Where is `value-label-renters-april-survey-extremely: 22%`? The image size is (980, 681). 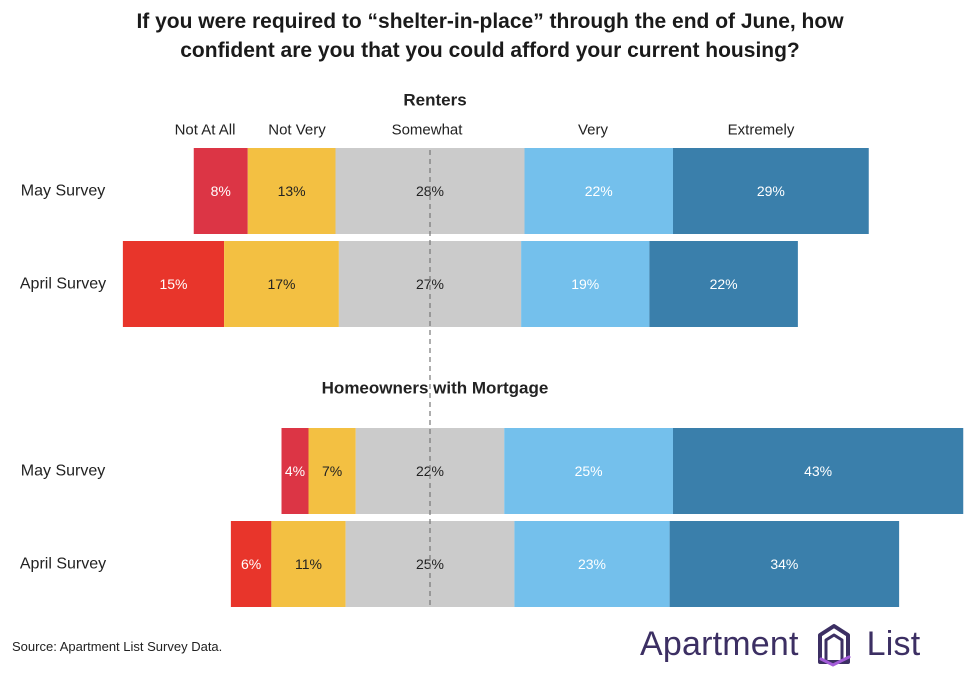
value-label-renters-april-survey-extremely: 22% is located at coordinates (724, 284).